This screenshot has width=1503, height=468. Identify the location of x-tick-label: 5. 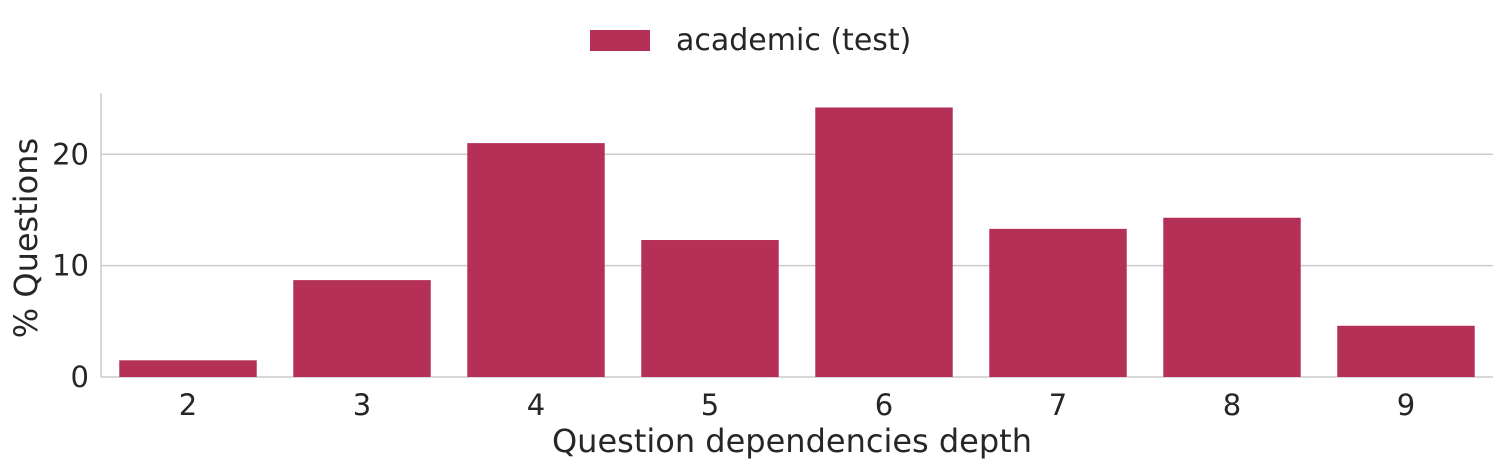
(710, 405).